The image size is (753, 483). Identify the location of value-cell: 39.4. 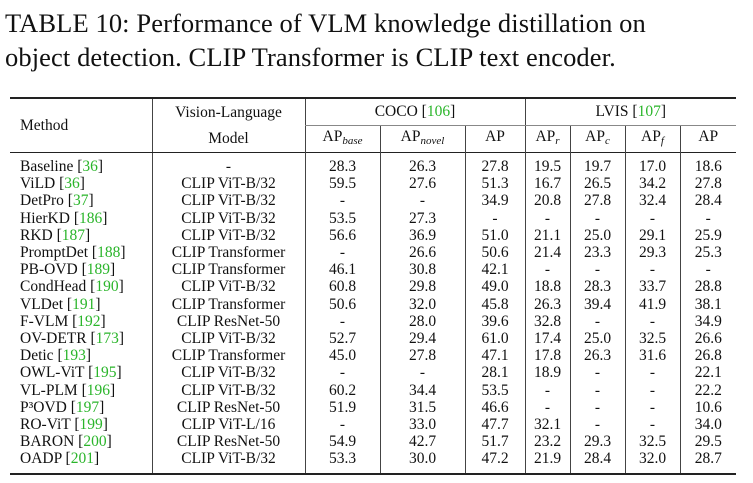
(597, 304).